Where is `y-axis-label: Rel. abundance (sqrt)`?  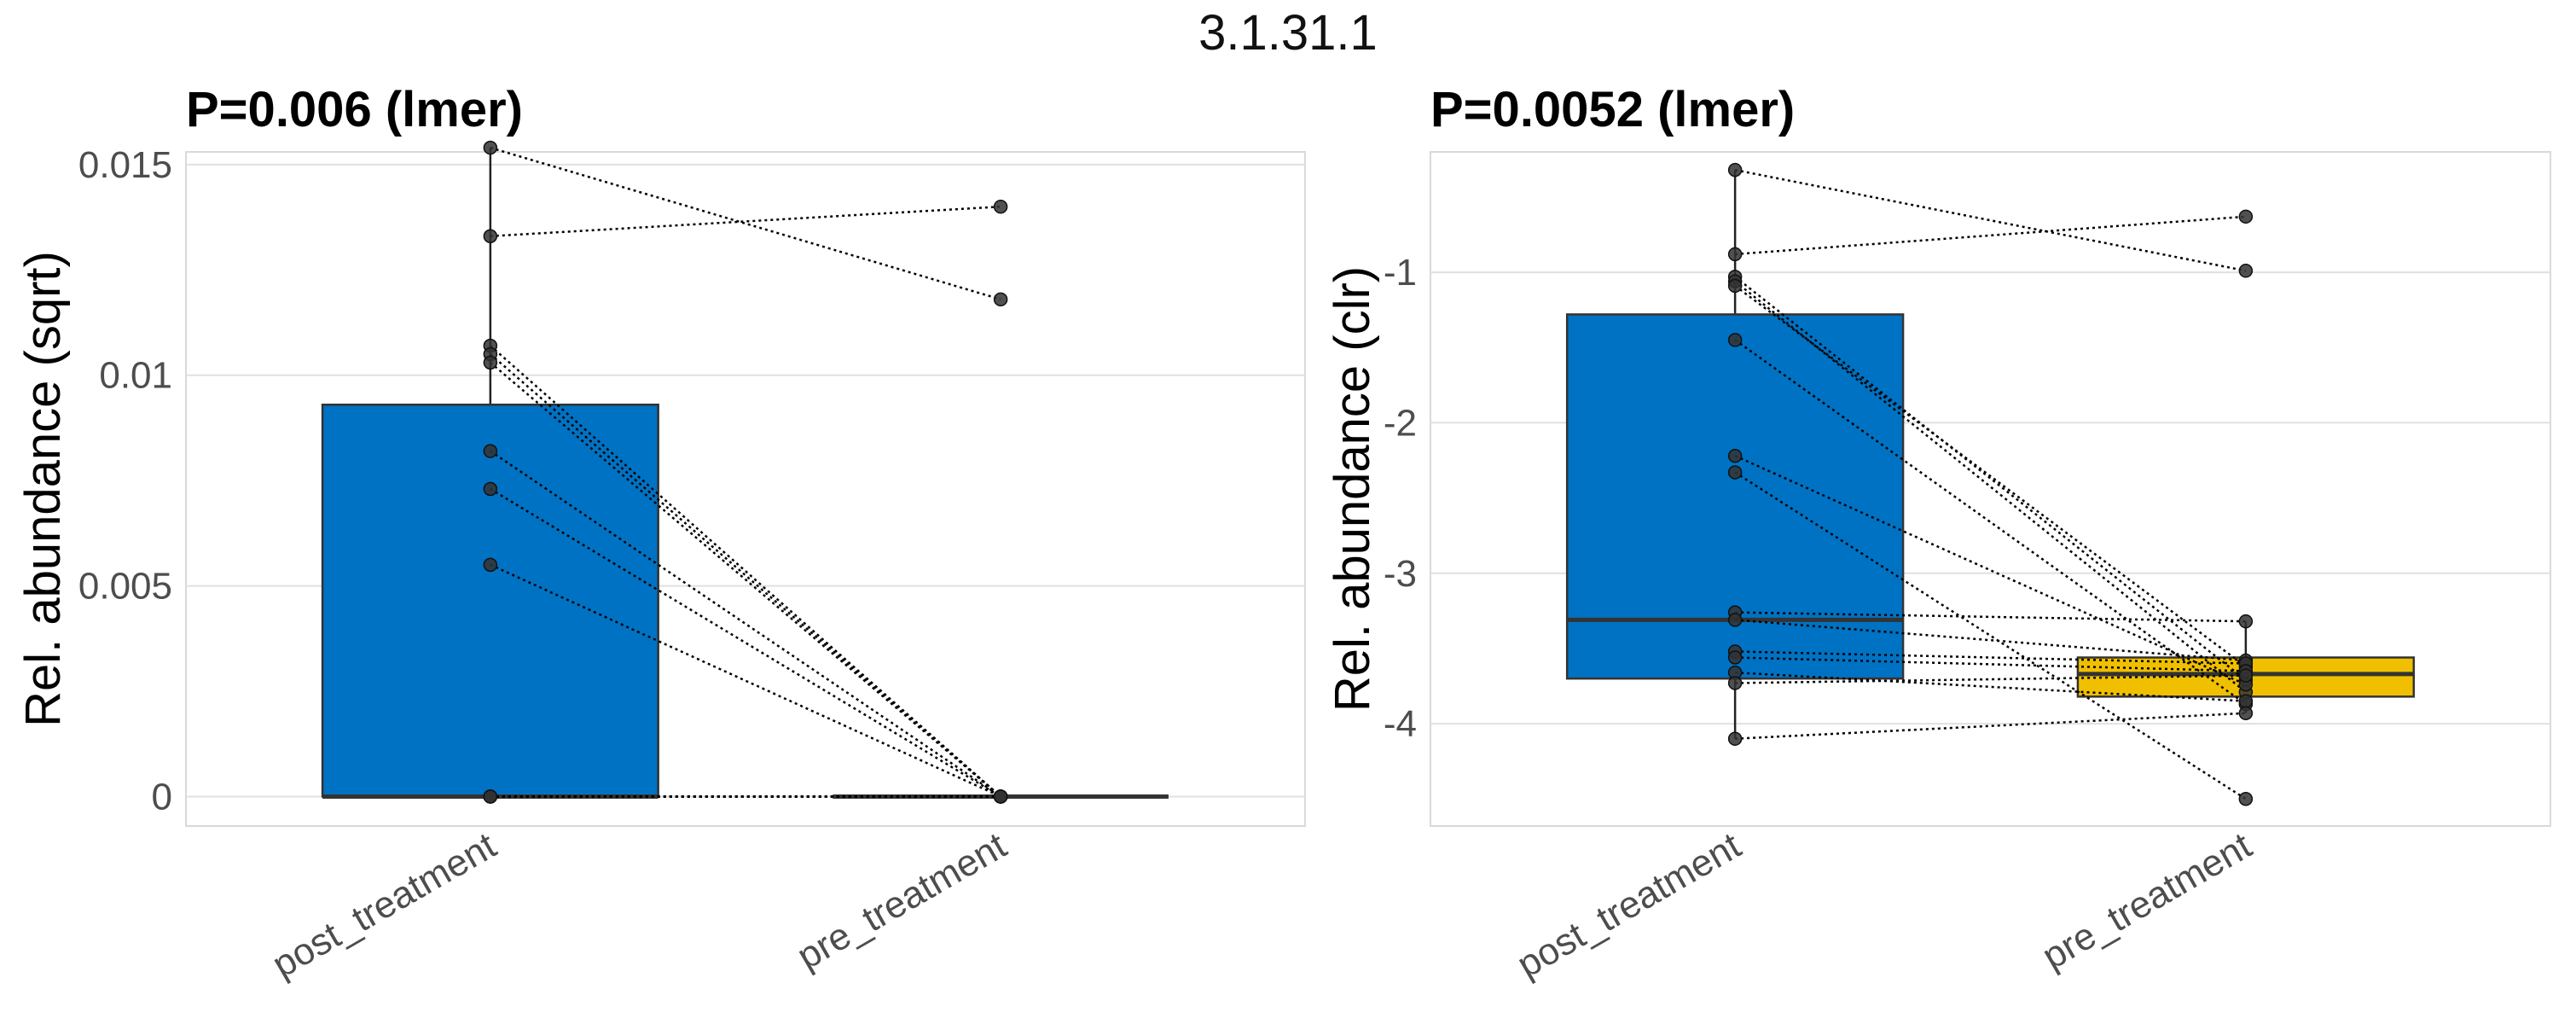
y-axis-label: Rel. abundance (sqrt) is located at coordinates (43, 489).